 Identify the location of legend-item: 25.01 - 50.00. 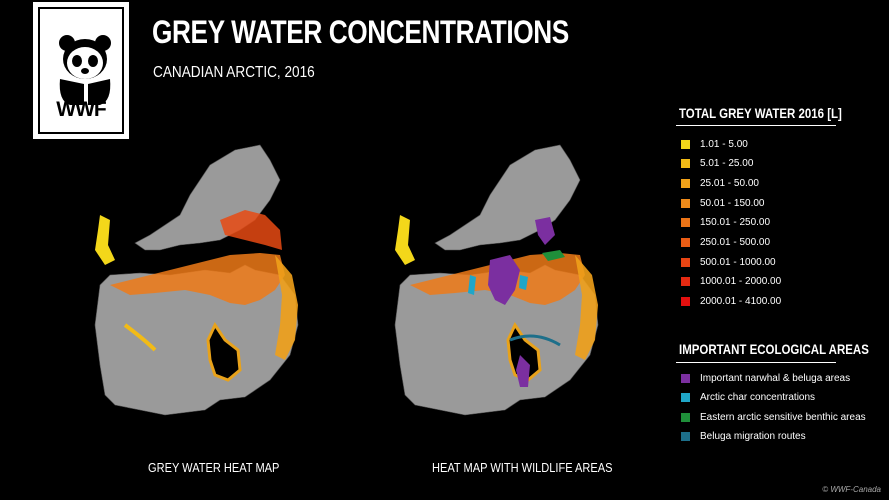
(720, 183).